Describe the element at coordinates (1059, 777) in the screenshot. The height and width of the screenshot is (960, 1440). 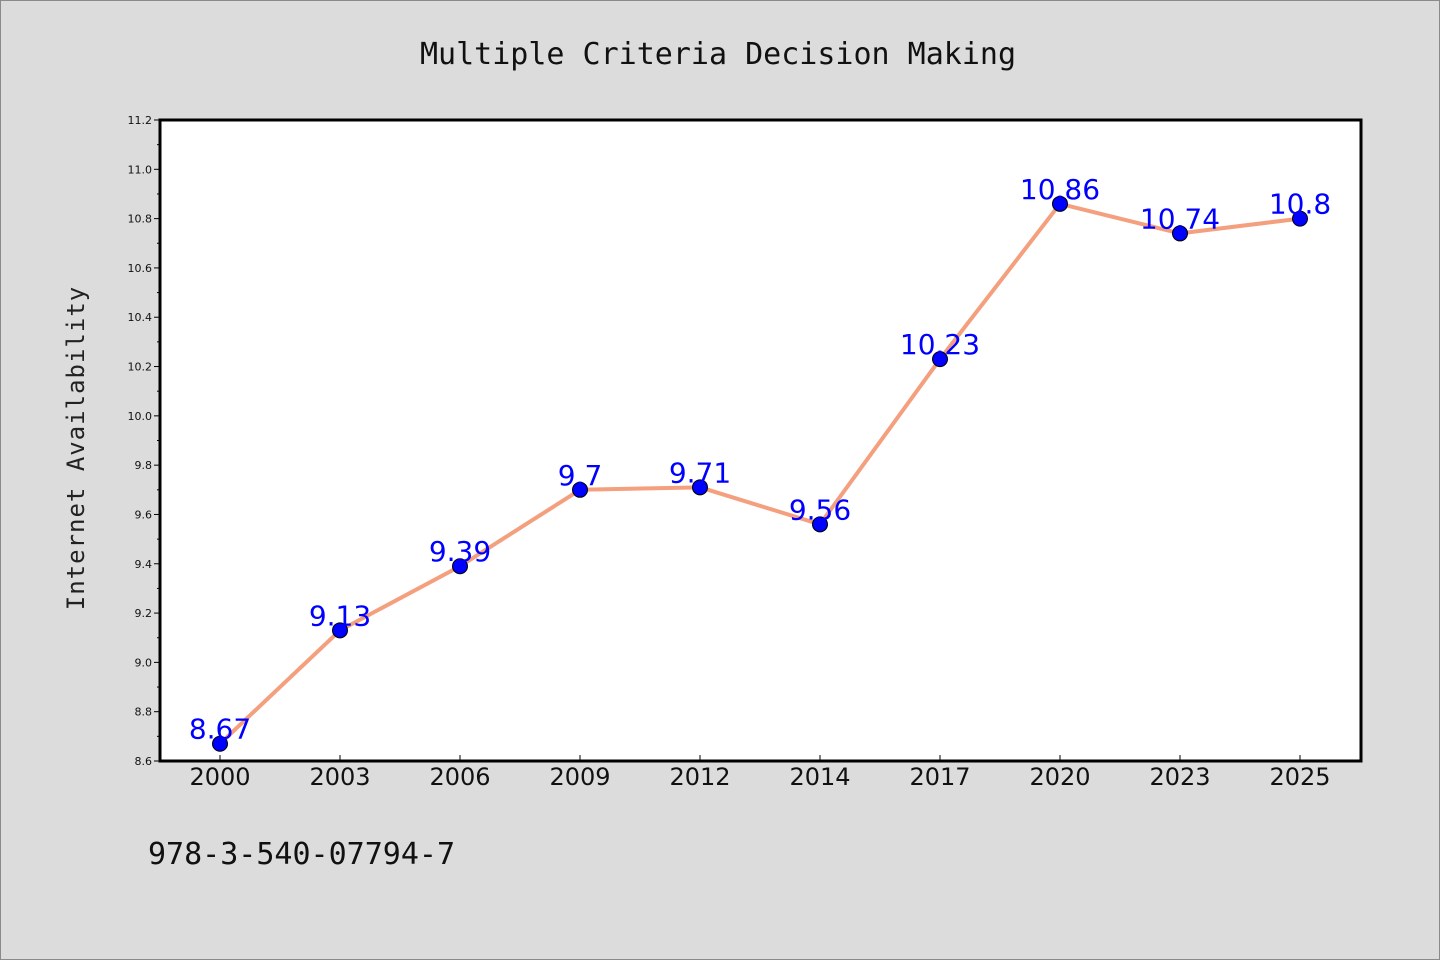
I see `x-tick-label: 2020` at that location.